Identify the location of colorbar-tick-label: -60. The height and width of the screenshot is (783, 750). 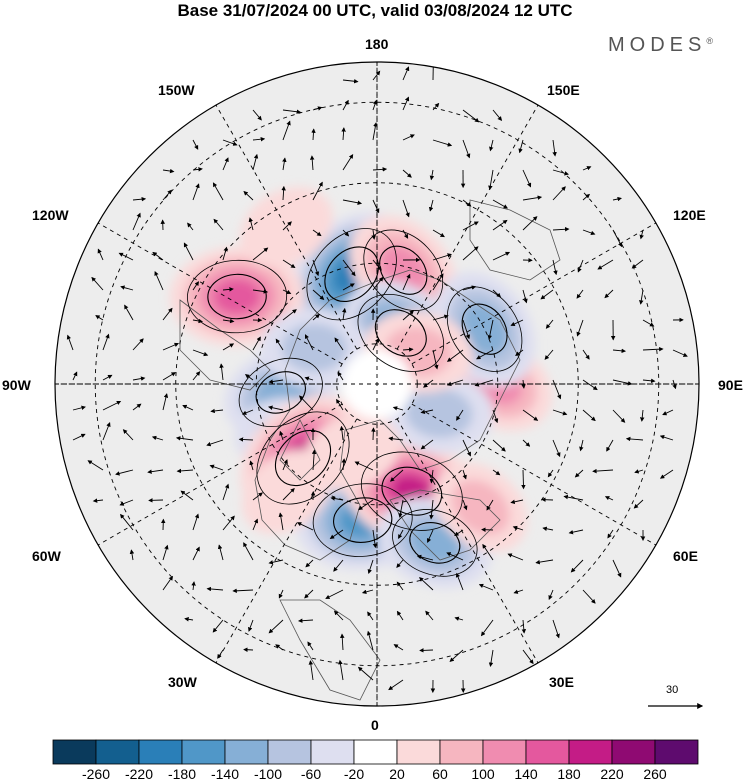
(311, 774).